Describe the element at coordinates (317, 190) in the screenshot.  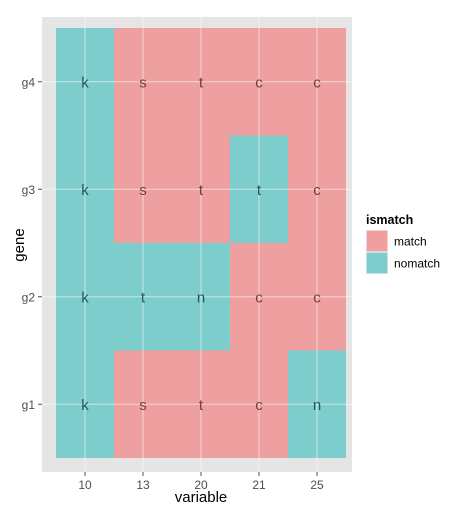
I see `tile-label-g3-25: c` at that location.